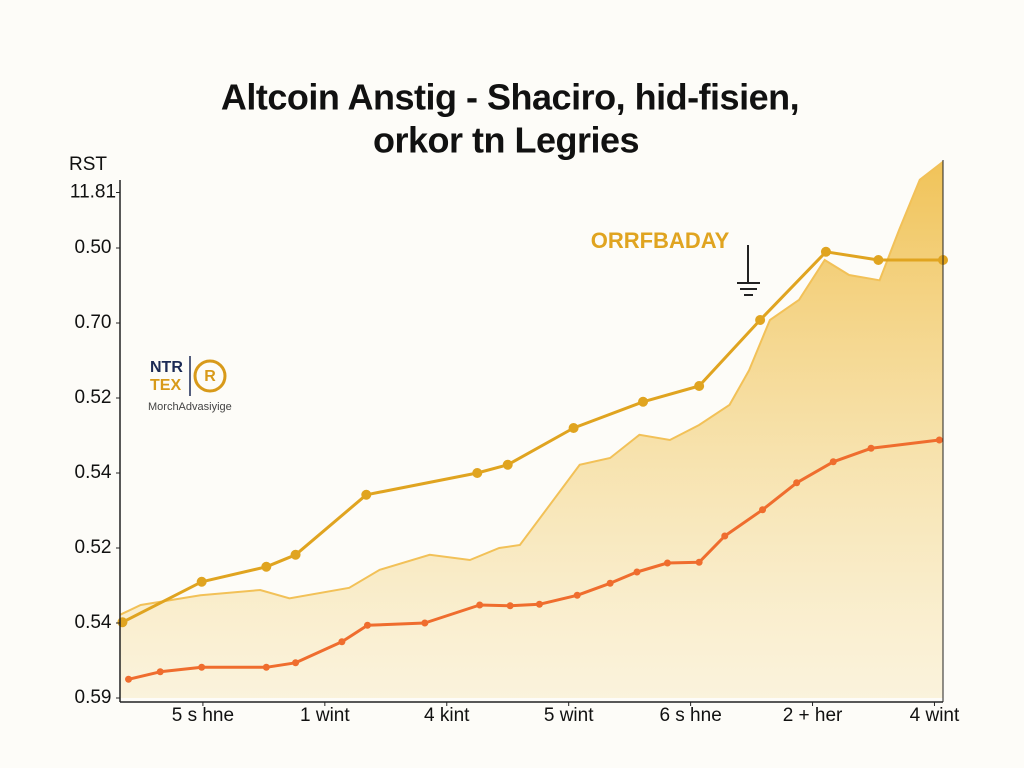  Describe the element at coordinates (190, 407) in the screenshot. I see `logo-caption: MorchAdvasiyige` at that location.